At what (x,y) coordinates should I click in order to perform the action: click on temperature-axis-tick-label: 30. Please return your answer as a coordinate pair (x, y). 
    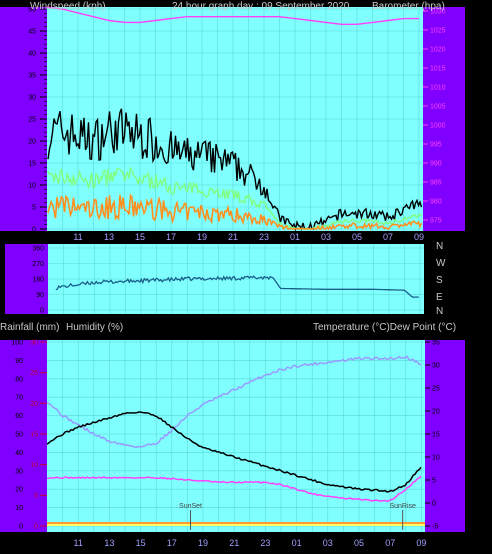
    Looking at the image, I should click on (436, 366).